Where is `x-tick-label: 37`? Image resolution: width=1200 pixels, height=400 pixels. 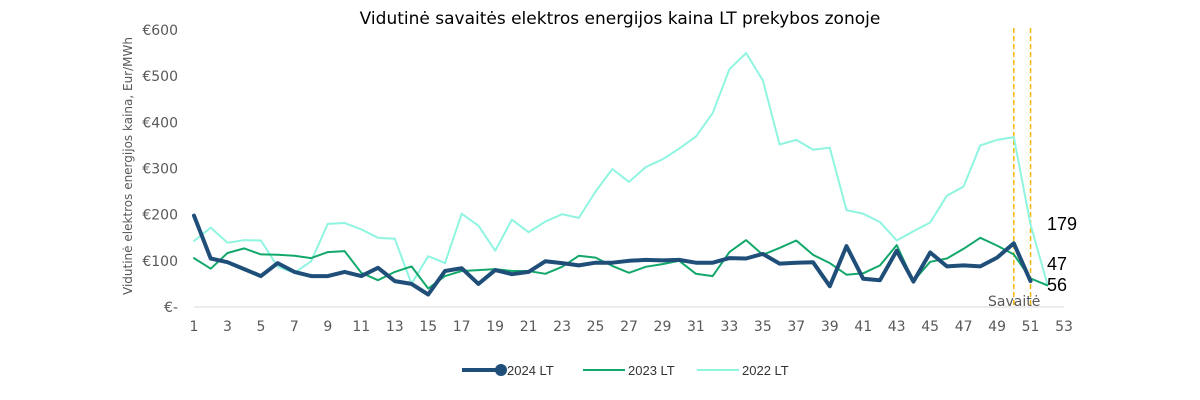 x-tick-label: 37 is located at coordinates (796, 327).